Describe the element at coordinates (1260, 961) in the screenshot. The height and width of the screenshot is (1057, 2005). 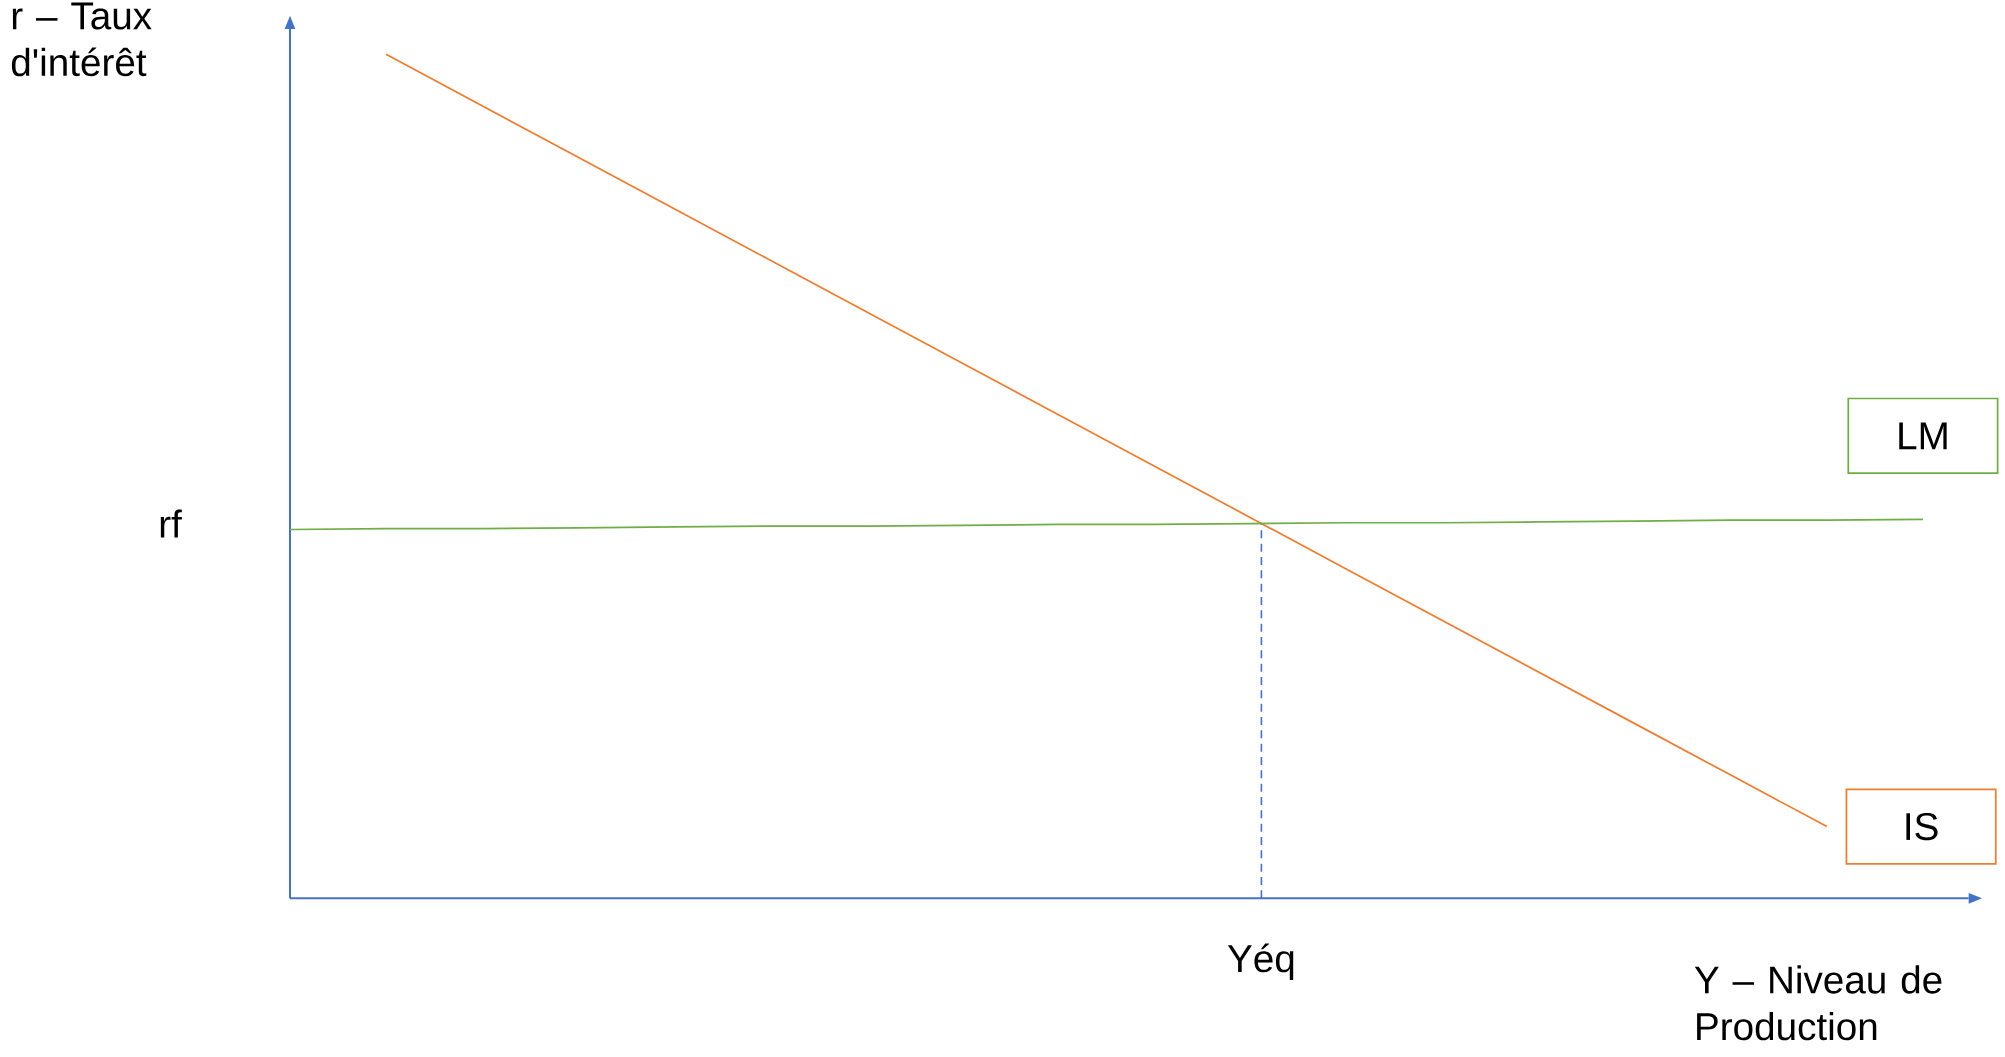
I see `text: Yéq` at that location.